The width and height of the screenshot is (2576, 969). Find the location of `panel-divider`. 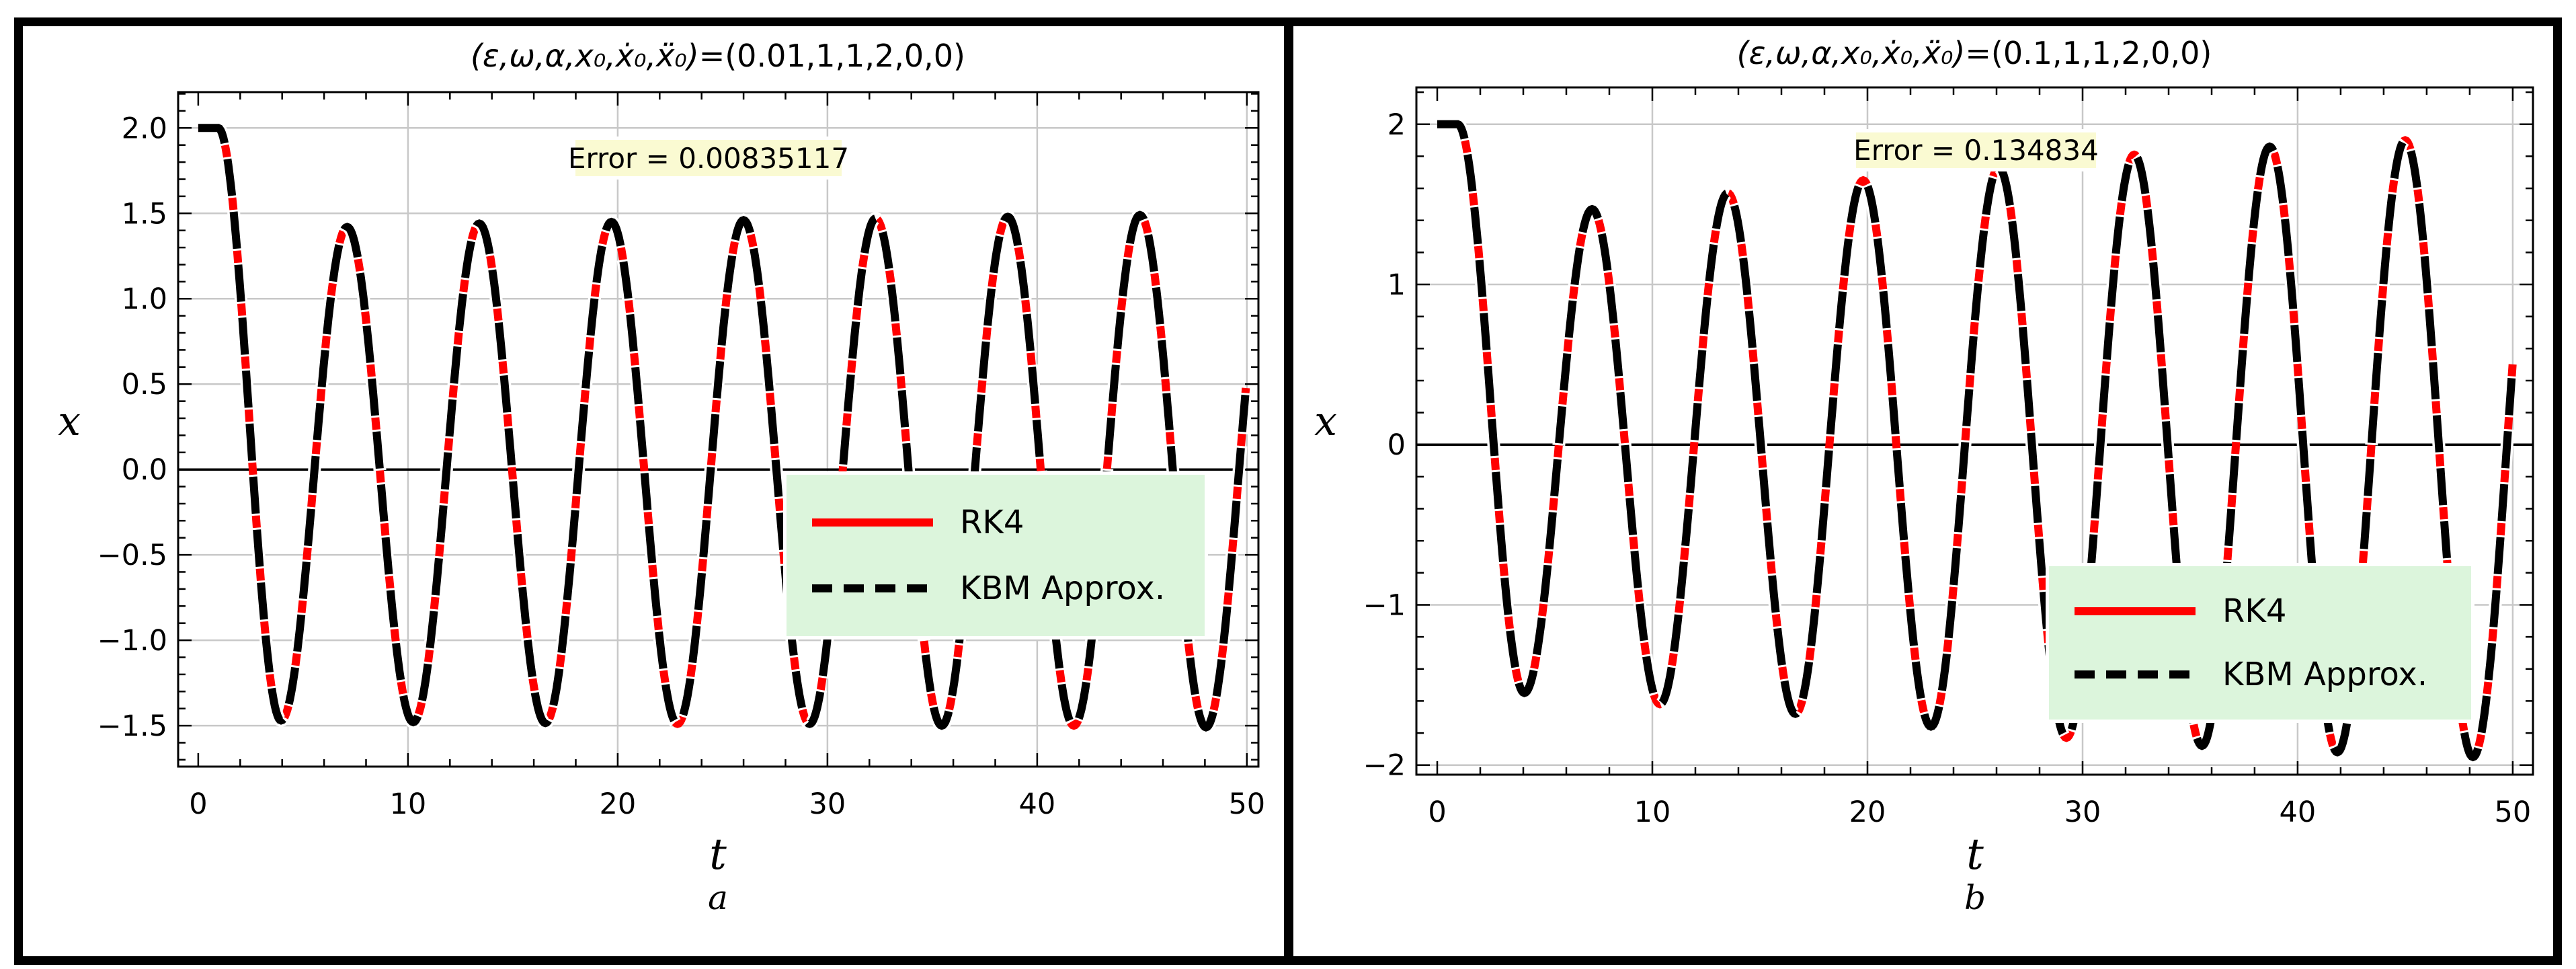

panel-divider is located at coordinates (1288, 491).